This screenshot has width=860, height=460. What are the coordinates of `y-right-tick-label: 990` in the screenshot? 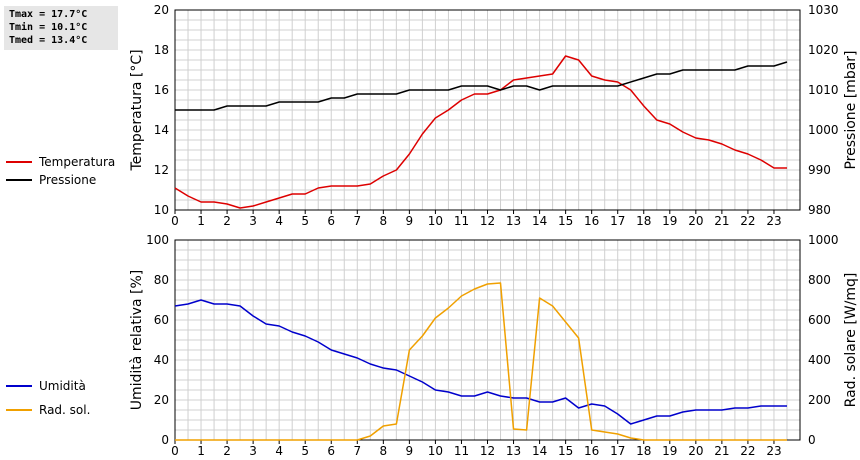 It's located at (819, 170).